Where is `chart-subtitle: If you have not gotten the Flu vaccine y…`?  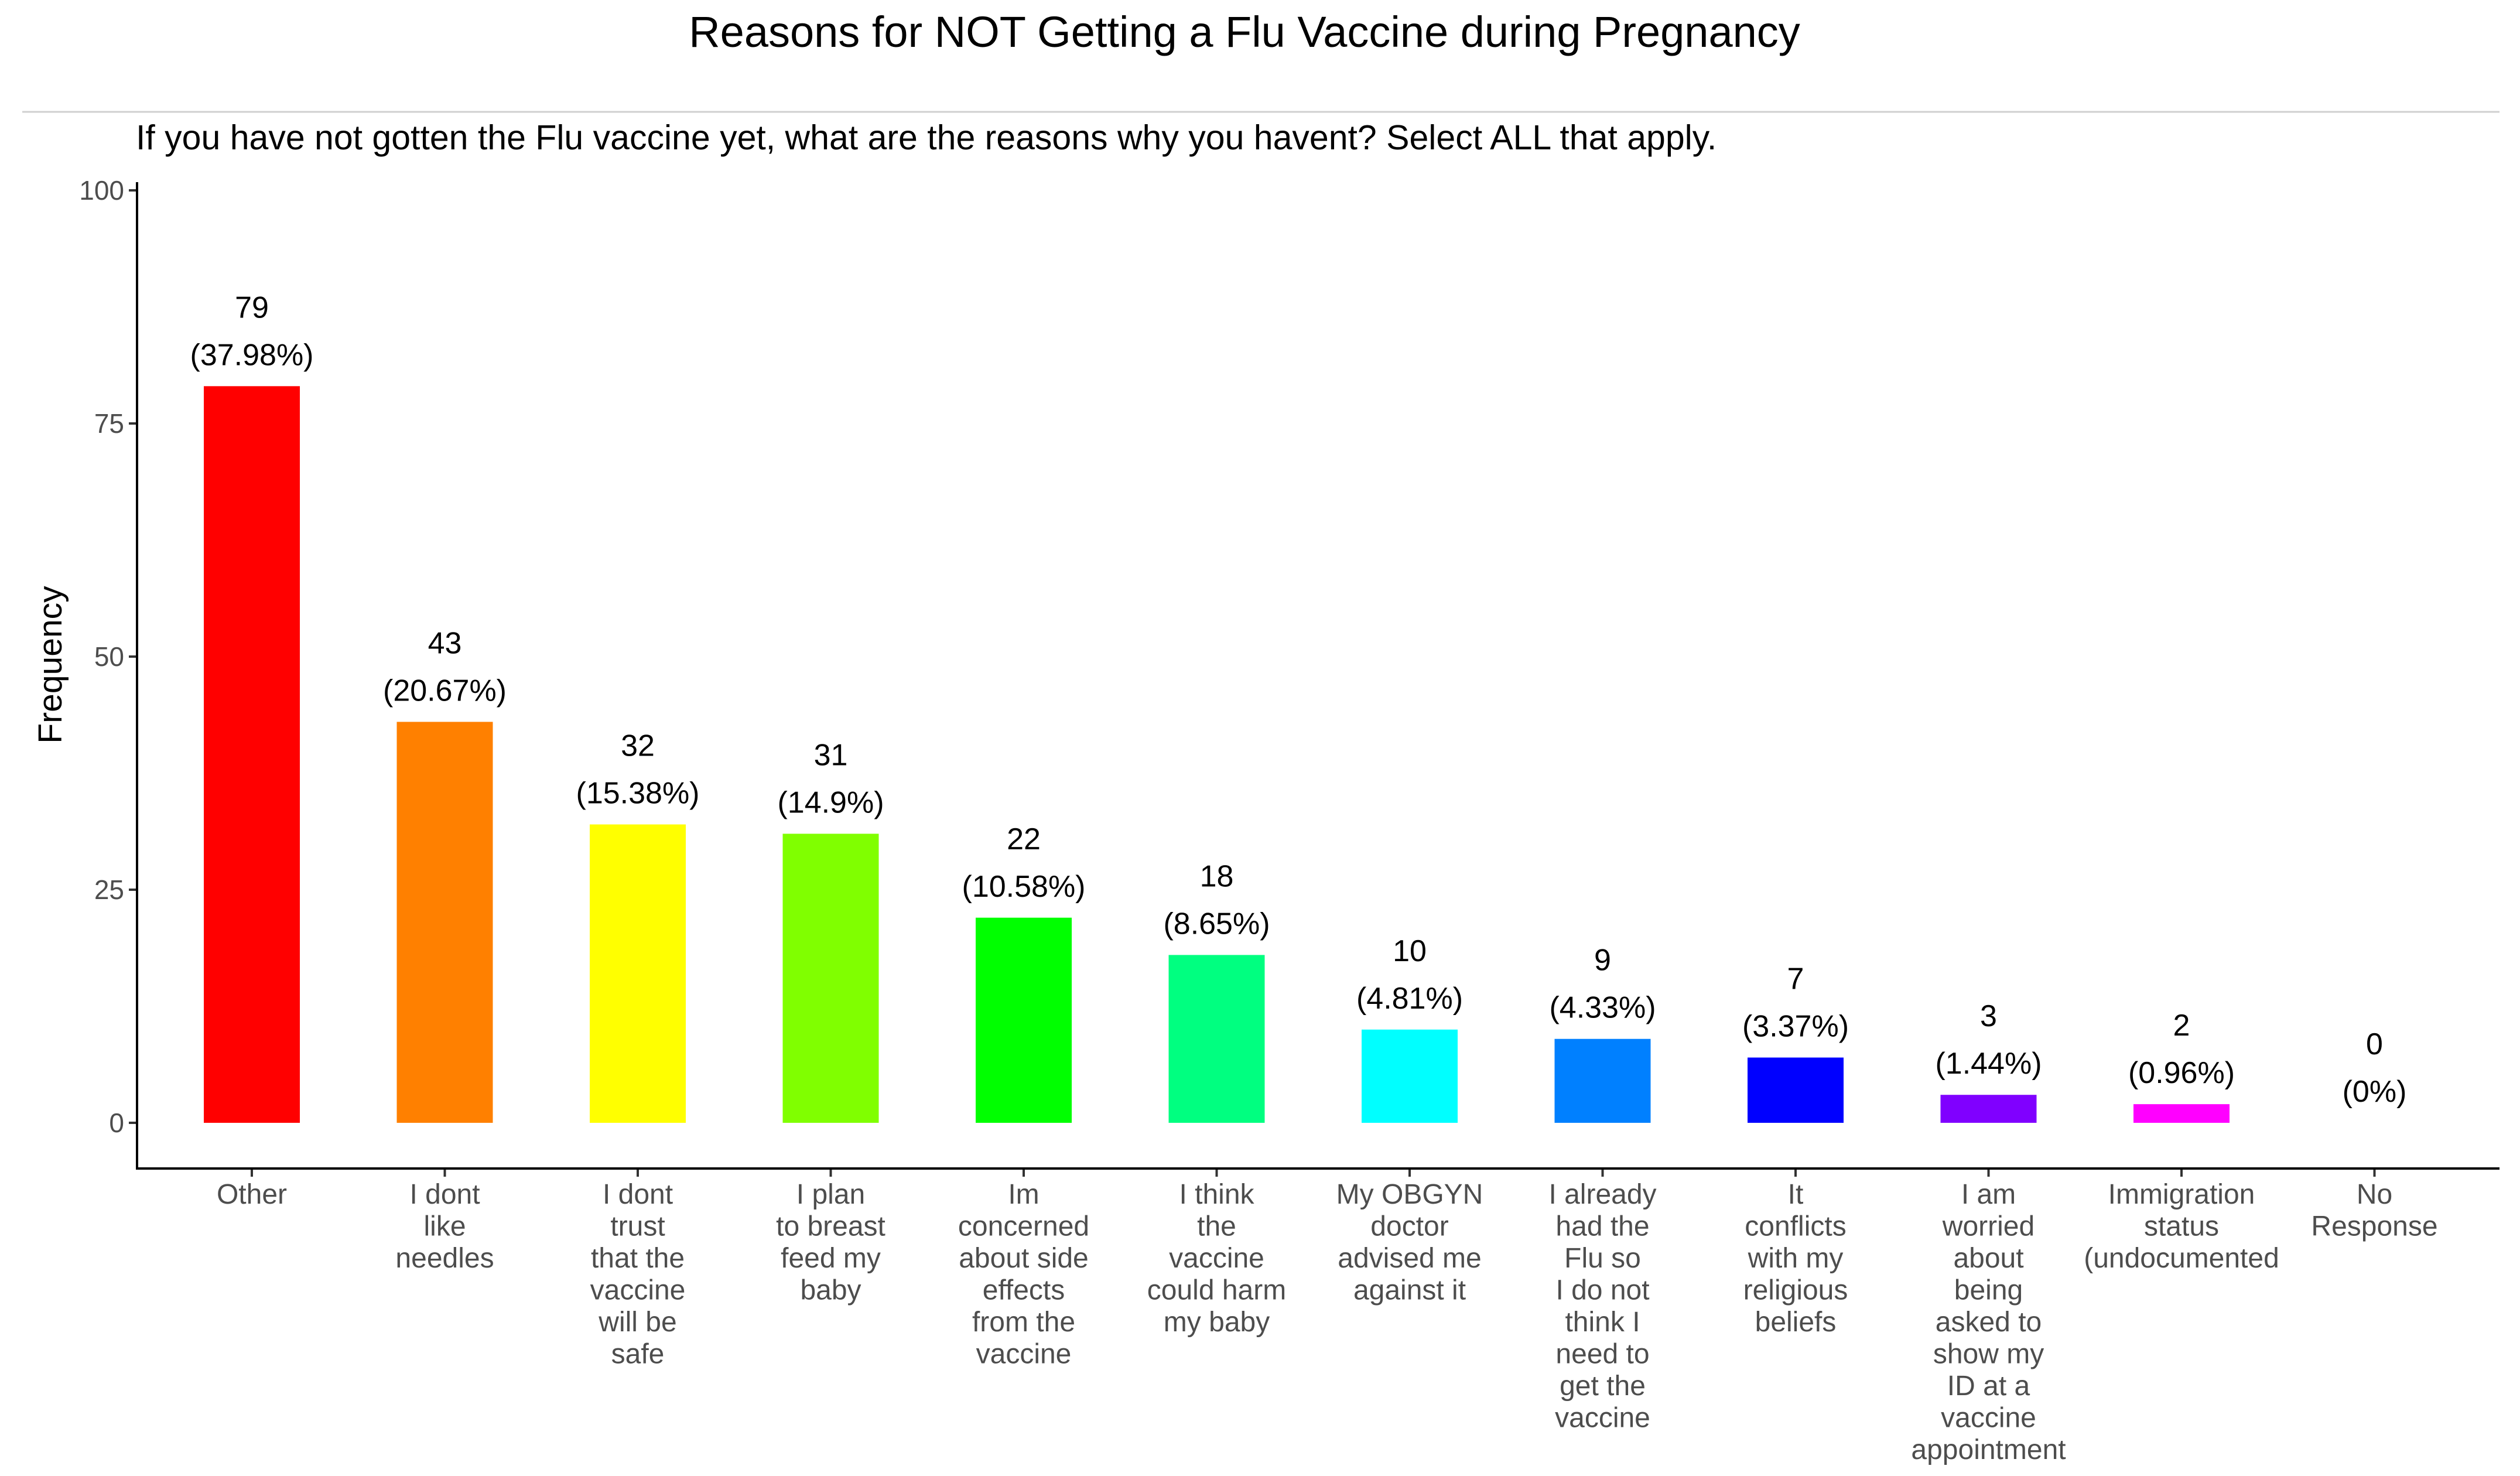
chart-subtitle: If you have not gotten the Flu vaccine y… is located at coordinates (926, 137).